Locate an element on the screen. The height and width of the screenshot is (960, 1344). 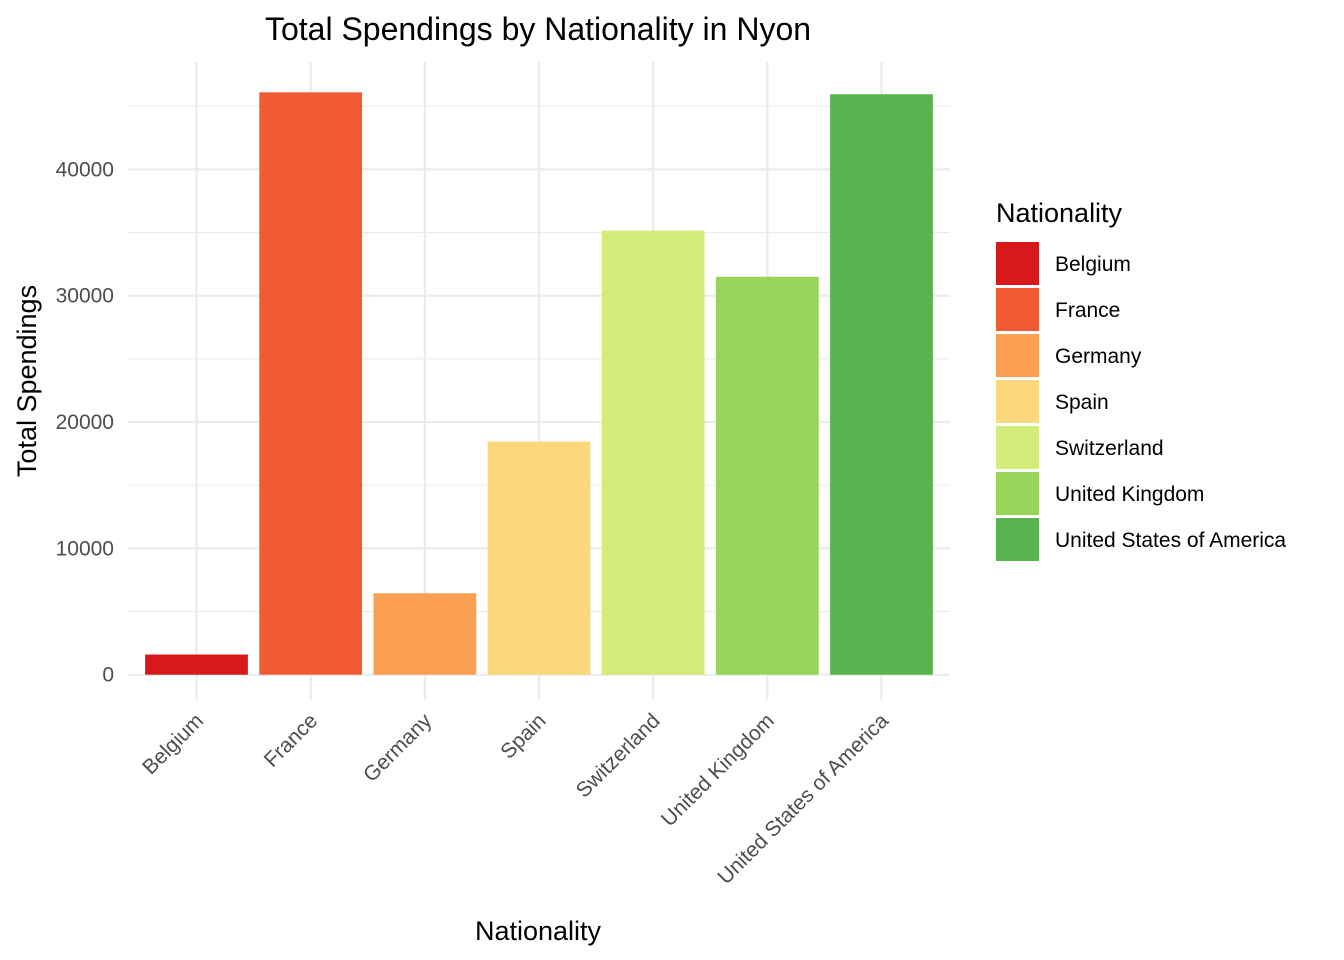
bar-united-states-of-america is located at coordinates (881, 384).